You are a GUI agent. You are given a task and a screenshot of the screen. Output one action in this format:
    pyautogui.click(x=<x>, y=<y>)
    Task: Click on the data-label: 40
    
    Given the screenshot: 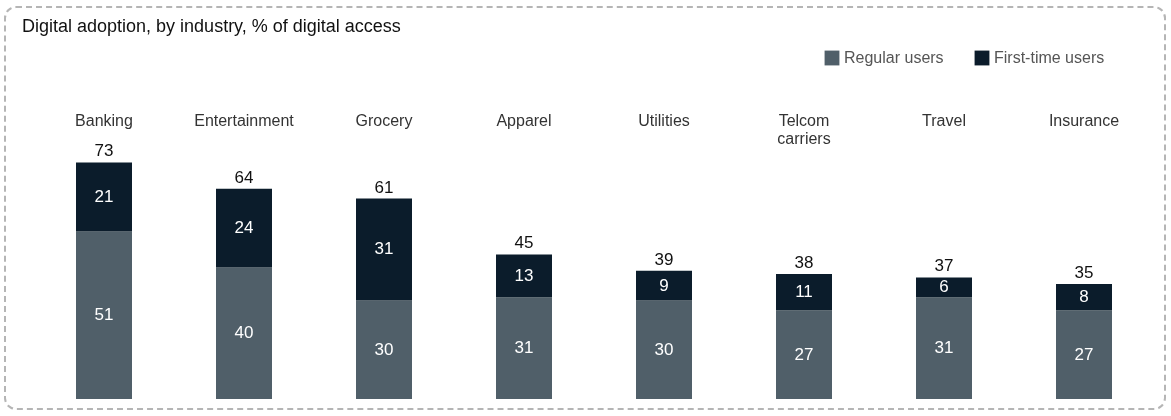 What is the action you would take?
    pyautogui.click(x=244, y=333)
    